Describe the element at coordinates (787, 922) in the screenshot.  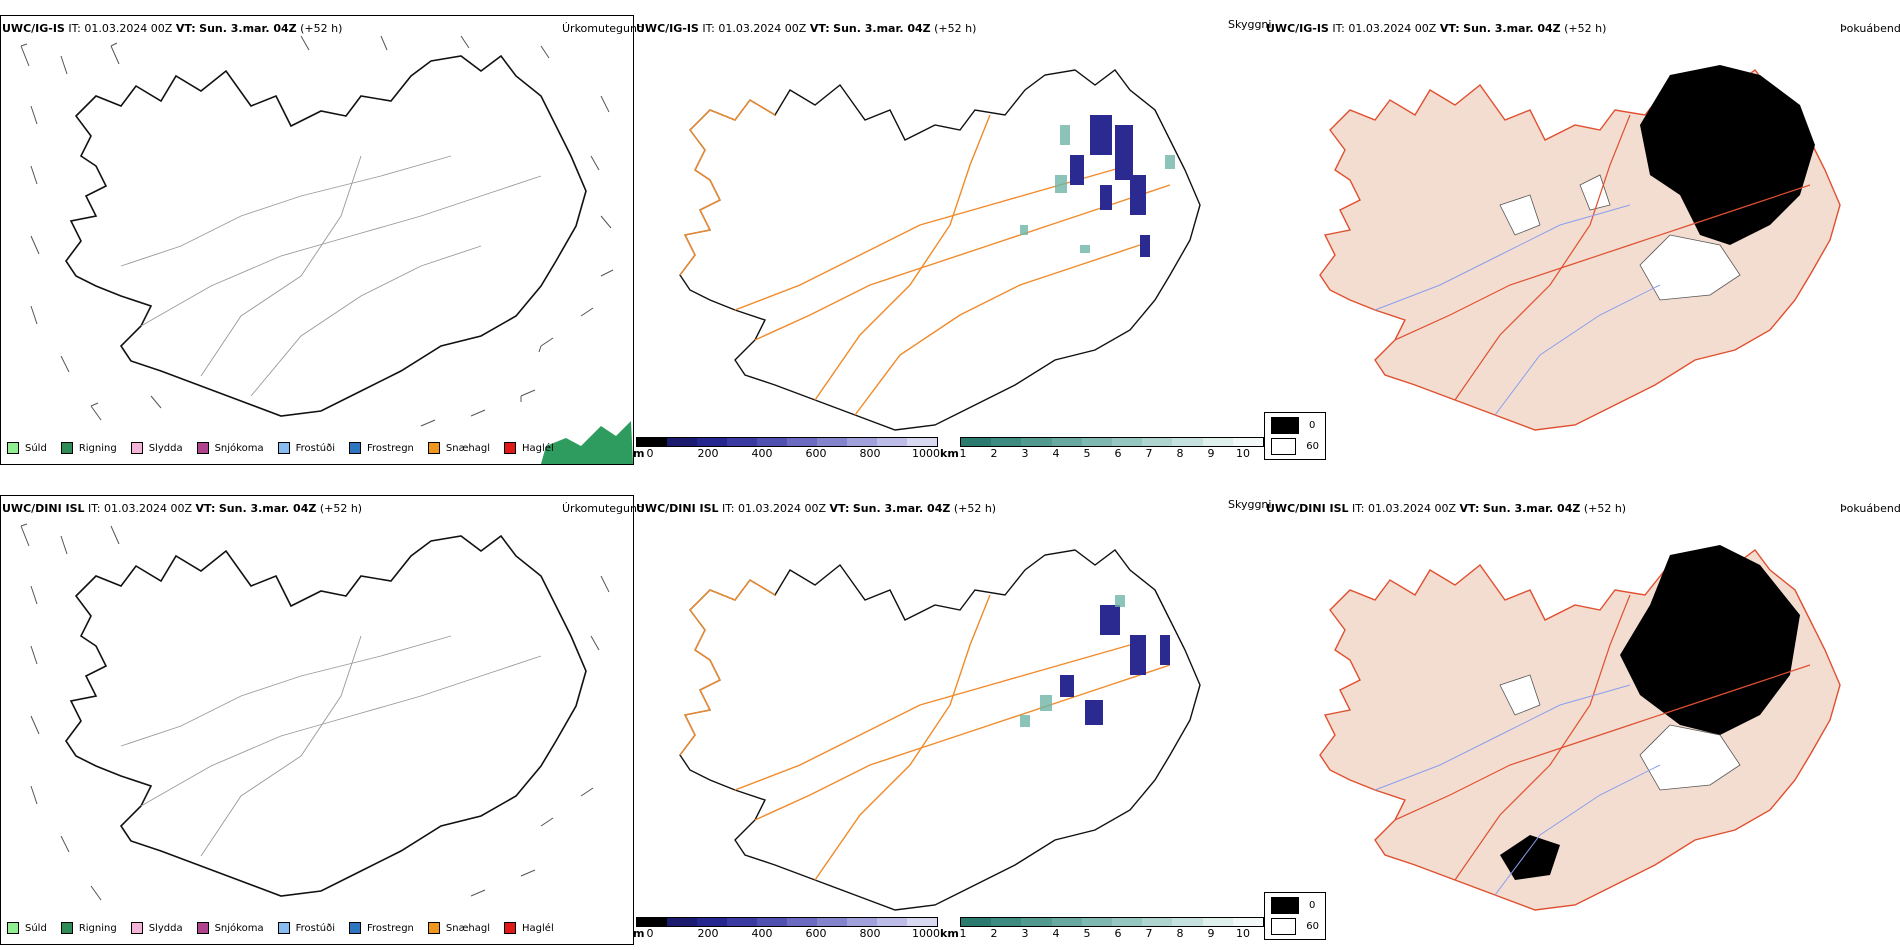
I see `elevation-colorbar-row2` at that location.